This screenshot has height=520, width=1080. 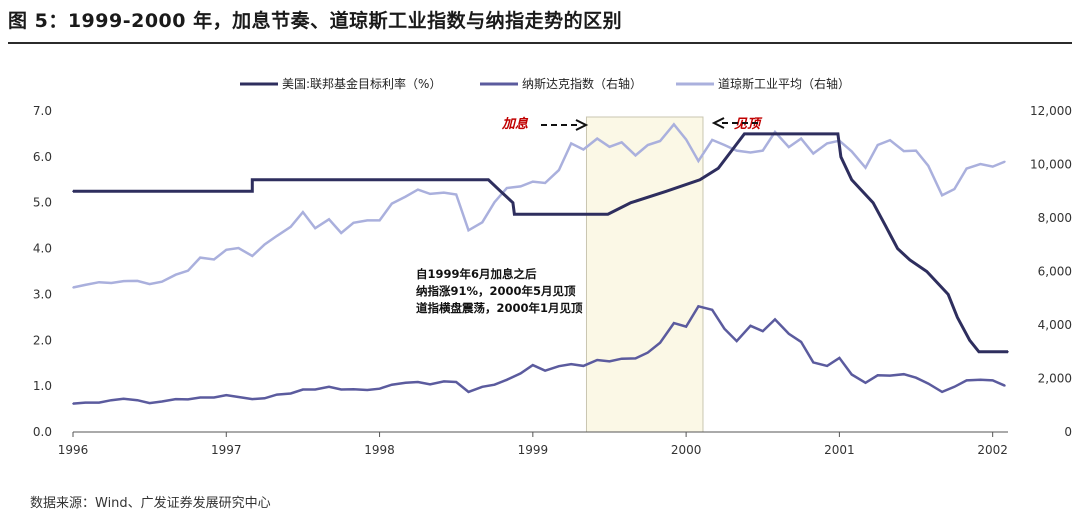 What do you see at coordinates (42, 294) in the screenshot?
I see `y-left-tick-label: 3.0` at bounding box center [42, 294].